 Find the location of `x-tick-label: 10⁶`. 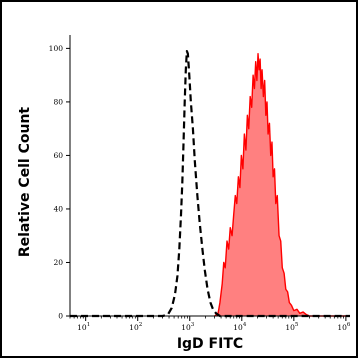

x-tick-label: 10⁶ is located at coordinates (344, 327).